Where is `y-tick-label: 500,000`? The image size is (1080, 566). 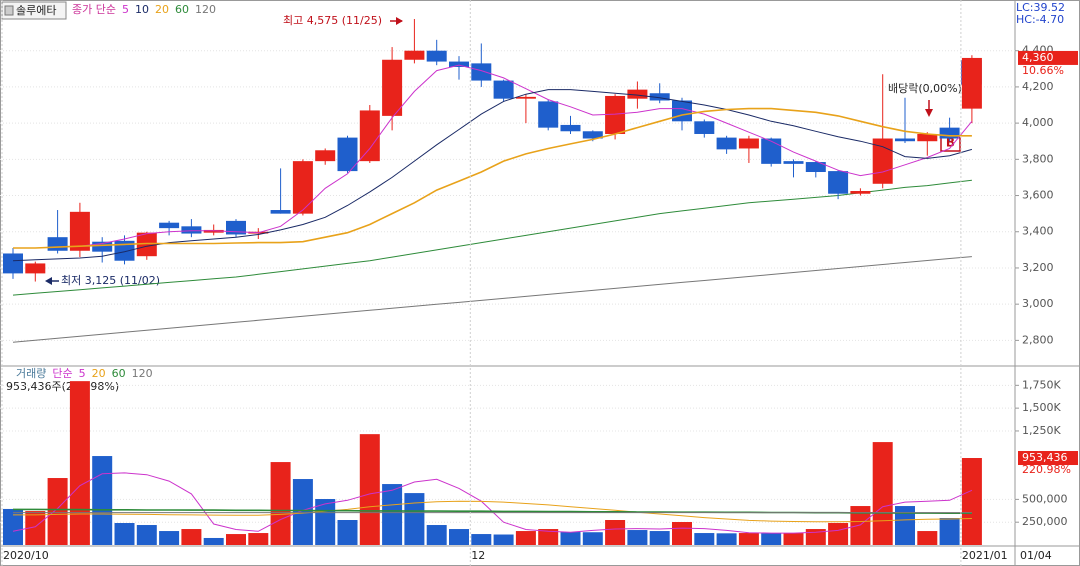 y-tick-label: 500,000 is located at coordinates (1045, 498).